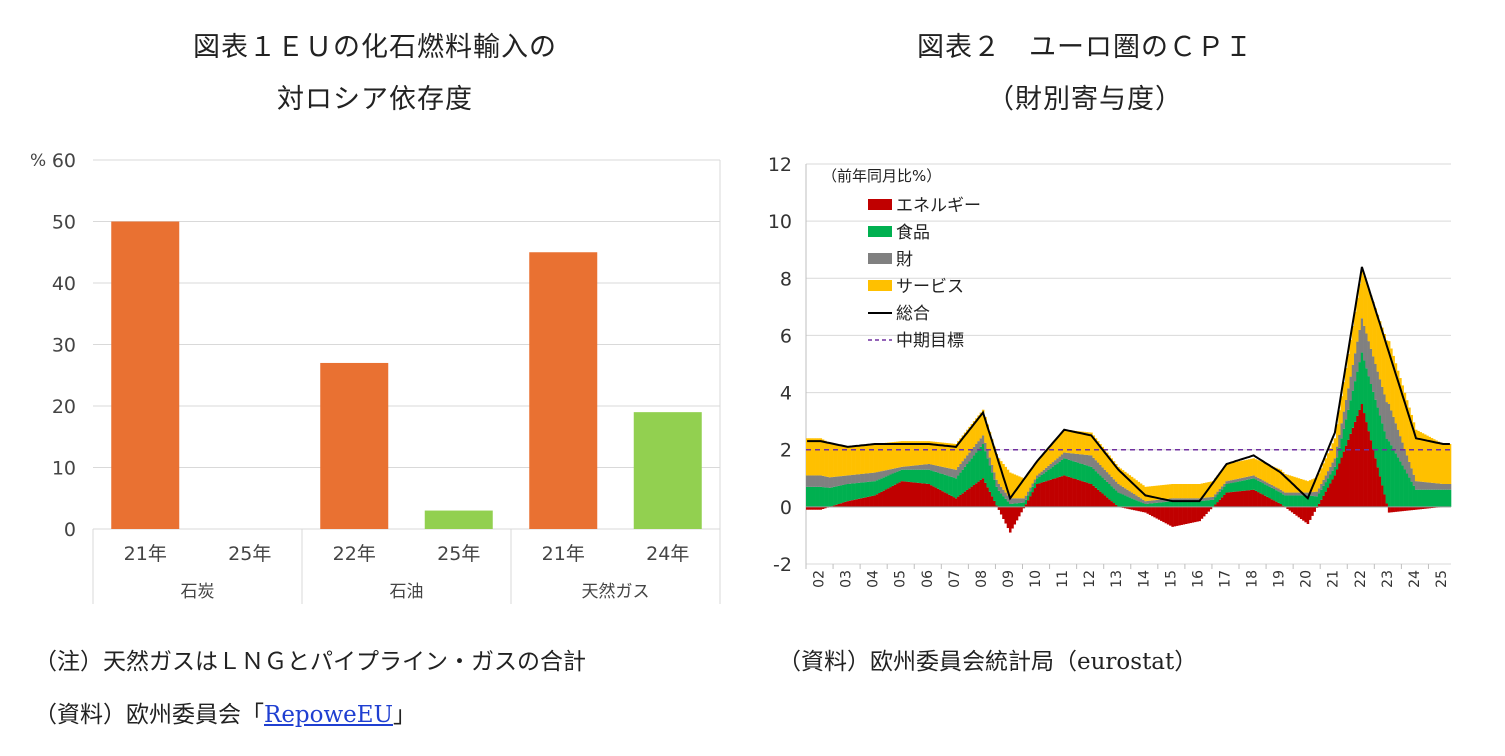 This screenshot has height=756, width=1505. I want to click on bar-y-tick-label: 40, so click(64, 284).